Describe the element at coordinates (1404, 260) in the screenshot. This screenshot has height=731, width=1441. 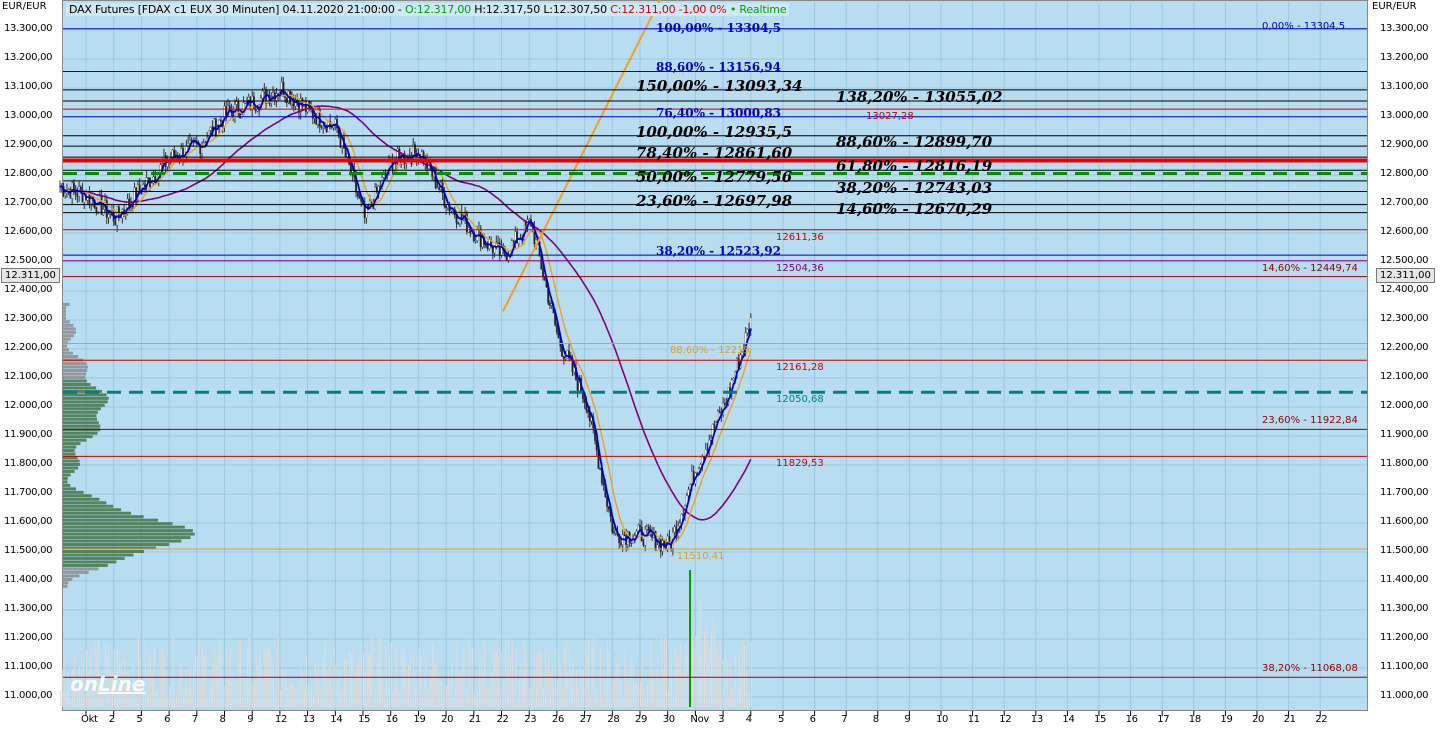
I see `y-tick-right: 12.500,00` at that location.